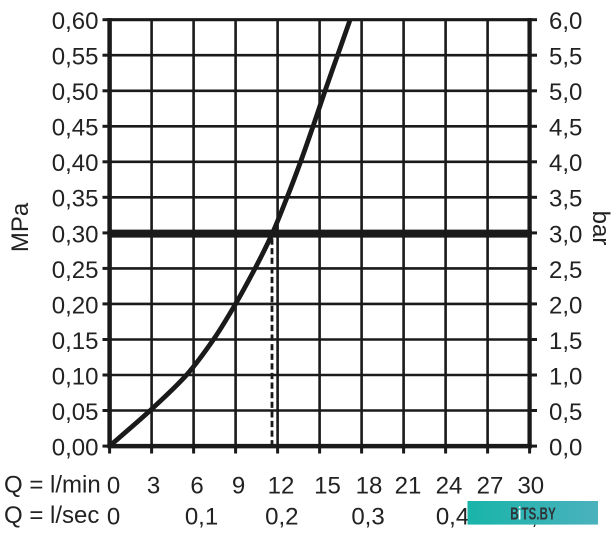  I want to click on svg-text: MPa, so click(20, 227).